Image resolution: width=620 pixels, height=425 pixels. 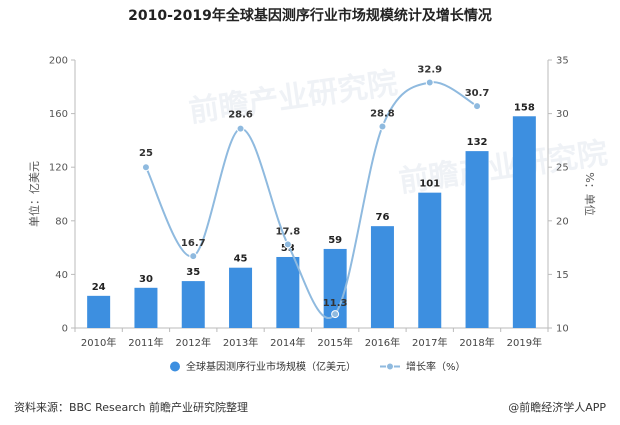 I want to click on right-tick-label: 10, so click(x=562, y=329).